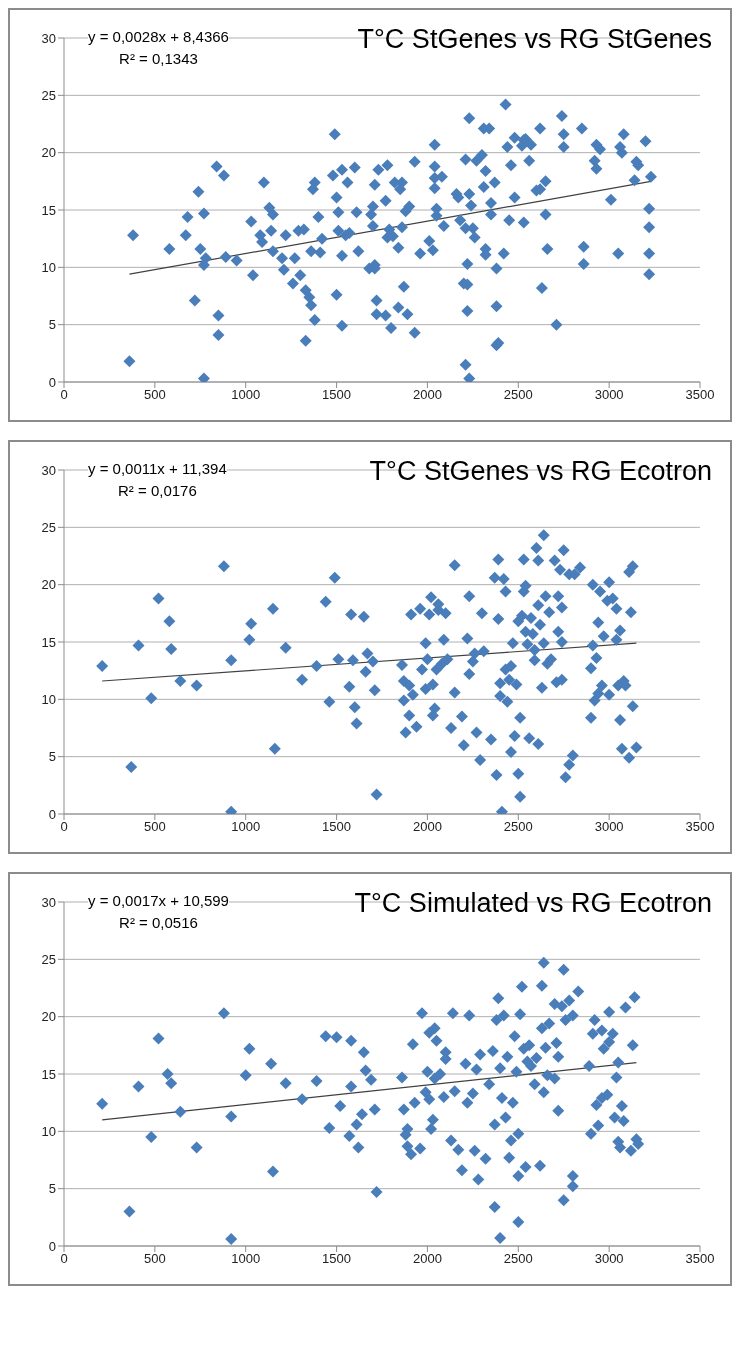  Describe the element at coordinates (158, 59) in the screenshot. I see `annotation: R² = 0,1343` at that location.